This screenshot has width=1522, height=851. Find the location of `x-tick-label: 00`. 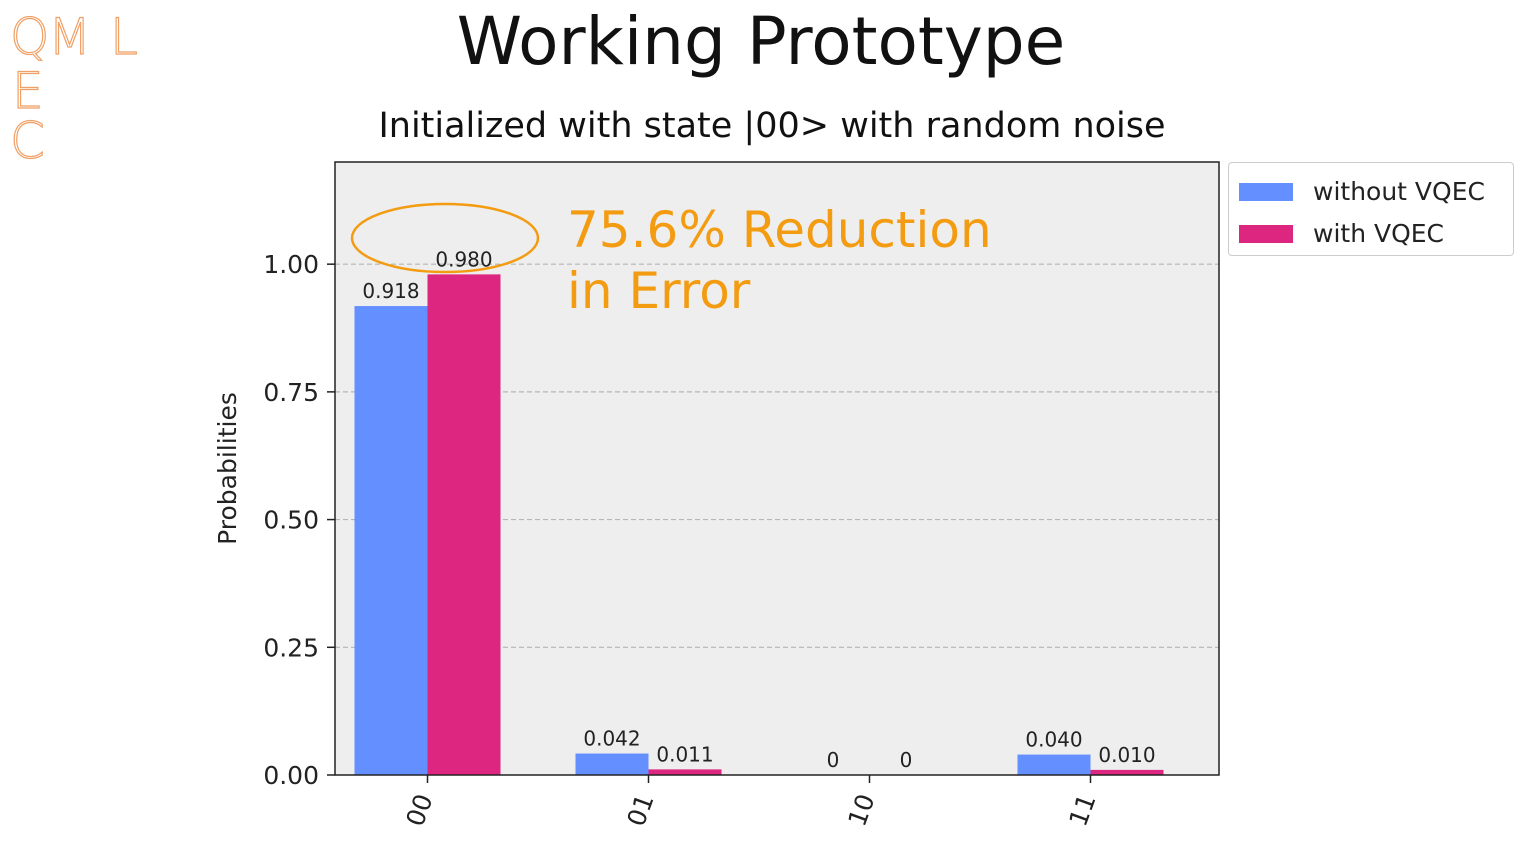

x-tick-label: 00 is located at coordinates (419, 810).